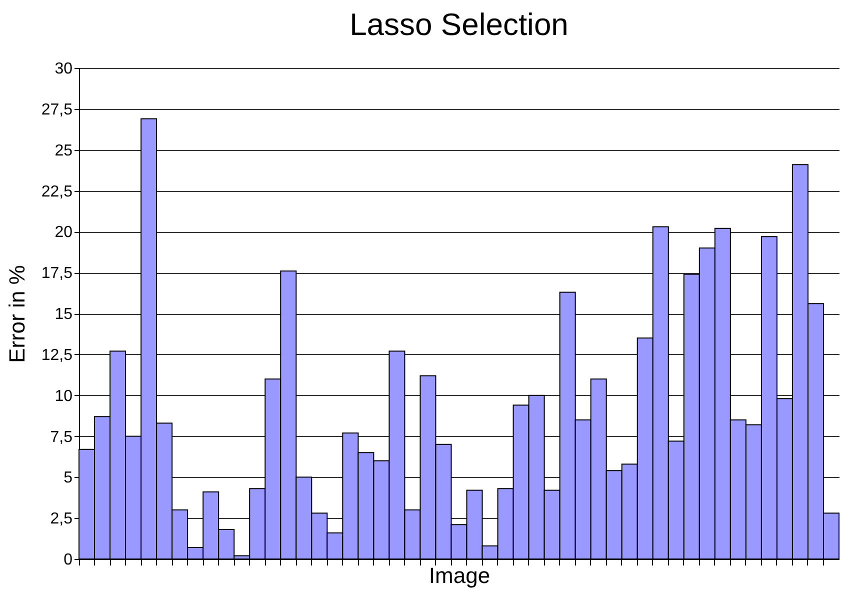 This screenshot has height=596, width=867. Describe the element at coordinates (68, 560) in the screenshot. I see `y-tick-label: 0` at that location.